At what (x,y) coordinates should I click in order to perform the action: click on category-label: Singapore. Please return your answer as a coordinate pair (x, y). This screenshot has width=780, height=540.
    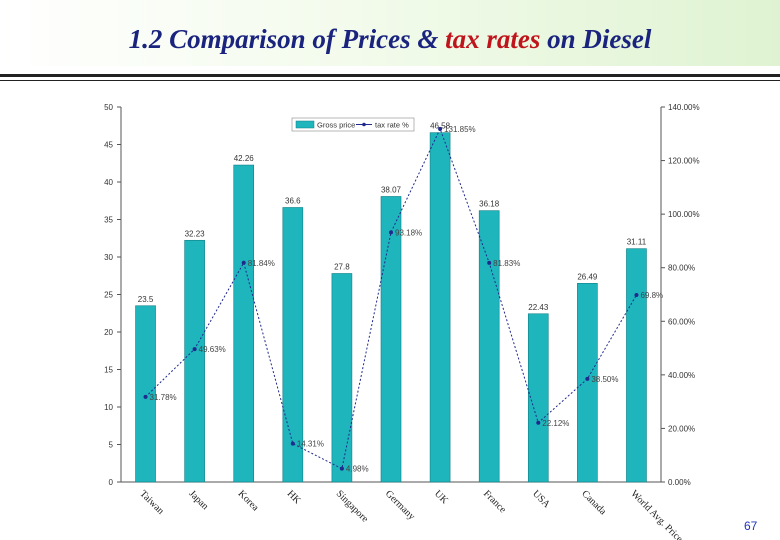
    Looking at the image, I should click on (352, 506).